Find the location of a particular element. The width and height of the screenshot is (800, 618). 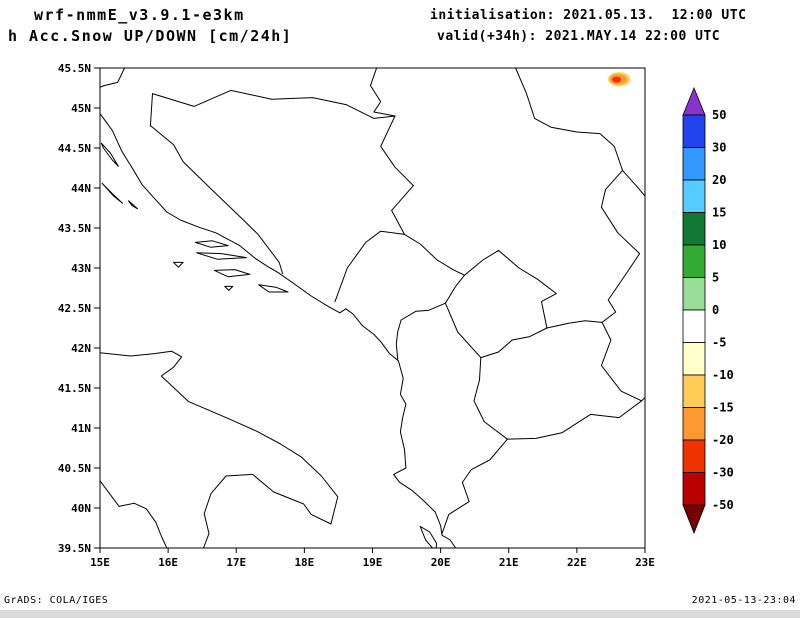

border-srb-mk-outline is located at coordinates (574, 324).